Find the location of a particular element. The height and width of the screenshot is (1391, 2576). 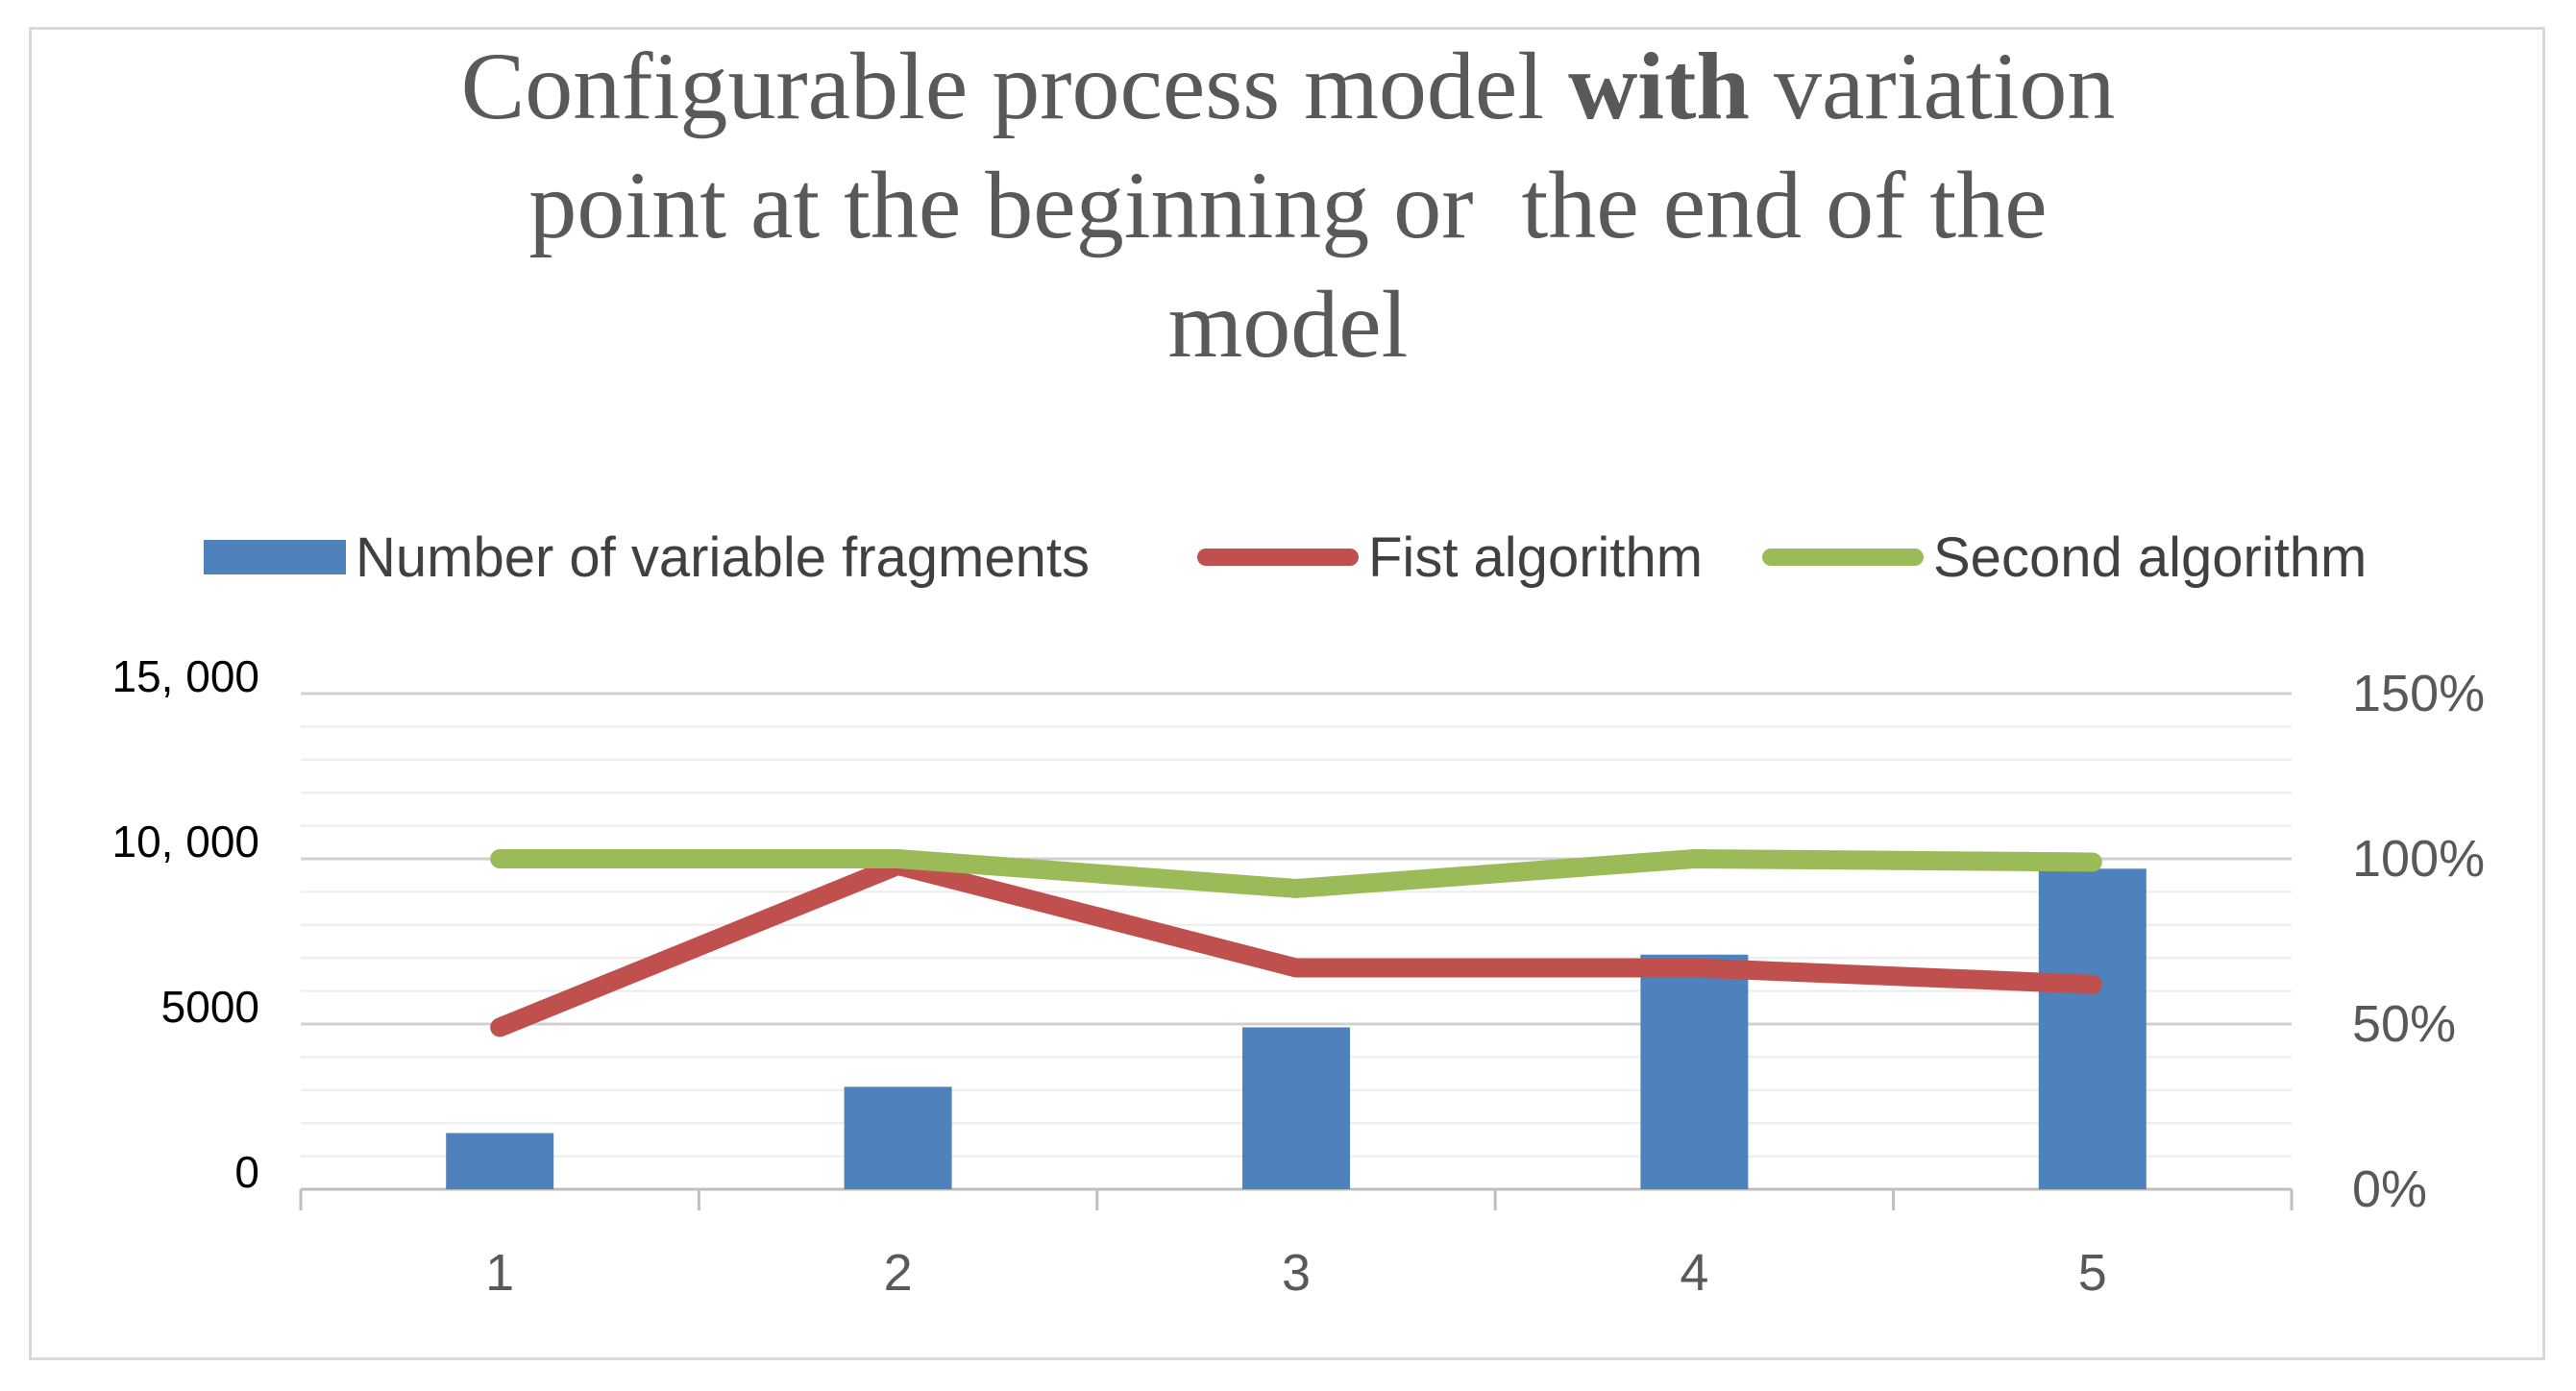

y-right-tick-label: 50% is located at coordinates (2404, 1024).